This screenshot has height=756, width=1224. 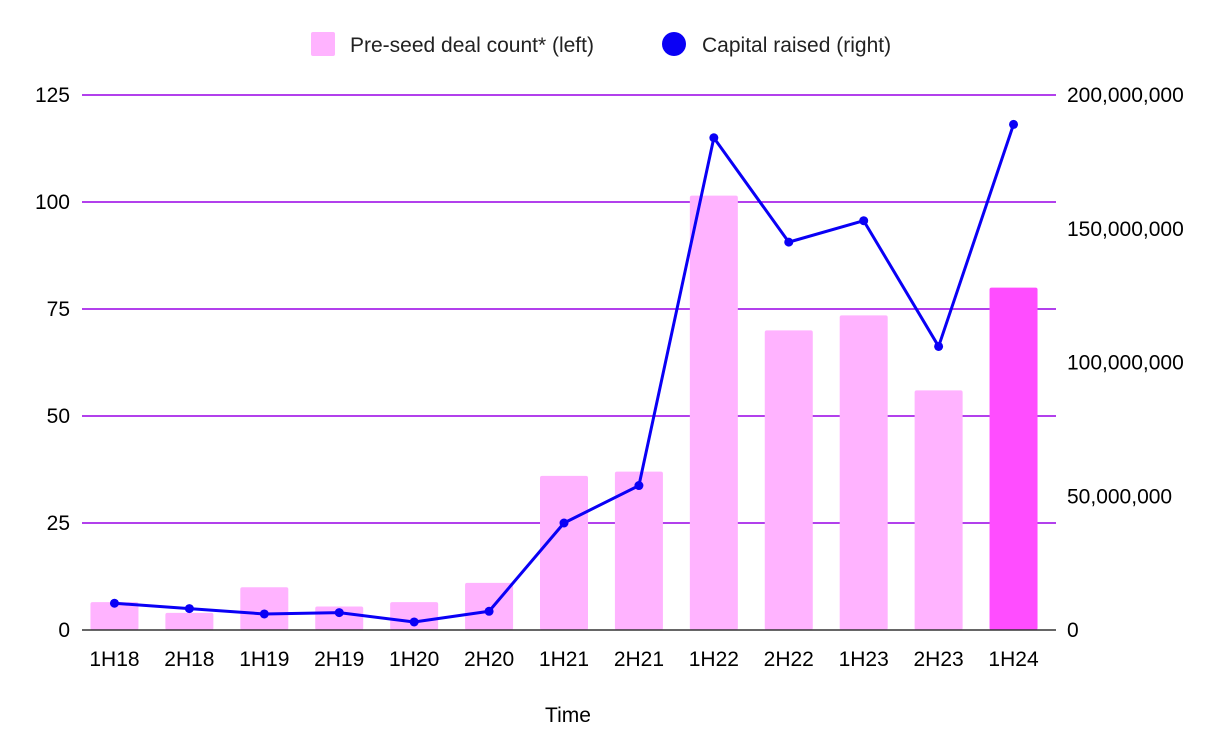 I want to click on x-tick-label: 1H21, so click(x=564, y=659).